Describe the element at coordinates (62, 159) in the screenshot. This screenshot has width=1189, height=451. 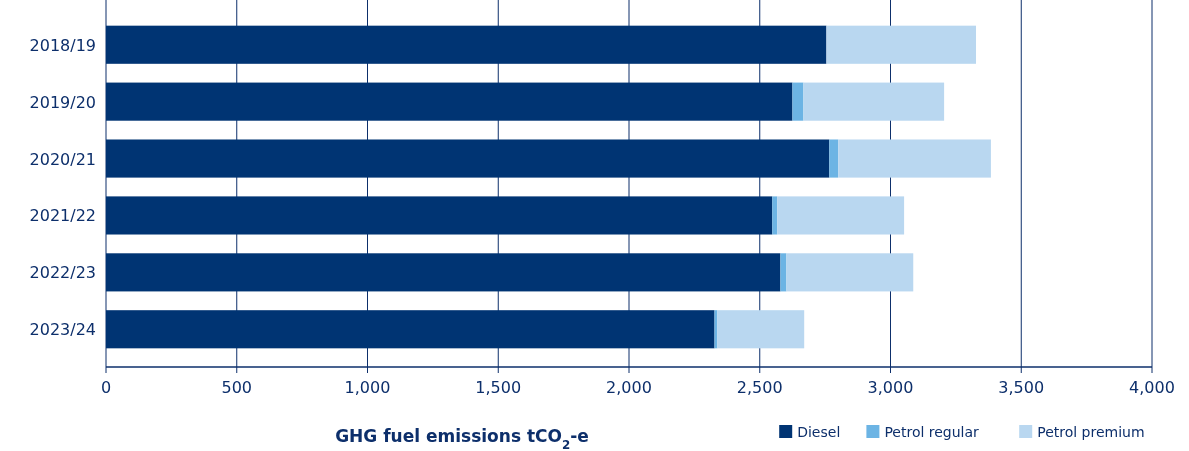
I see `y-tick-label: 2020/21` at that location.